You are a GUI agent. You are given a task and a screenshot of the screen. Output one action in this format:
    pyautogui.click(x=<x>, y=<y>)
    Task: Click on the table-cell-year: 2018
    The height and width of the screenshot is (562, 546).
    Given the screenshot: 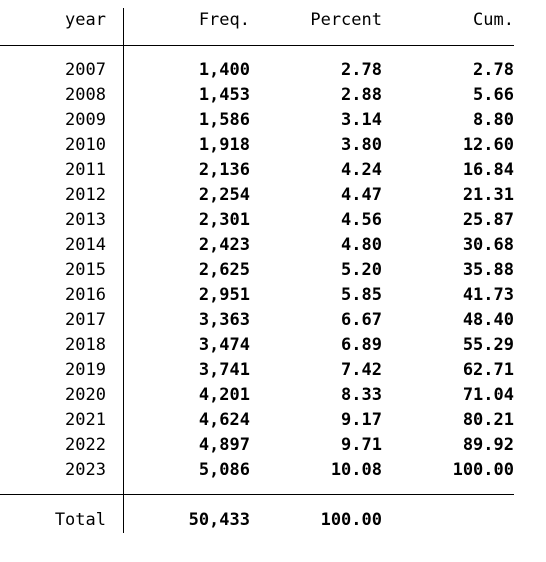 What is the action you would take?
    pyautogui.click(x=85, y=345)
    